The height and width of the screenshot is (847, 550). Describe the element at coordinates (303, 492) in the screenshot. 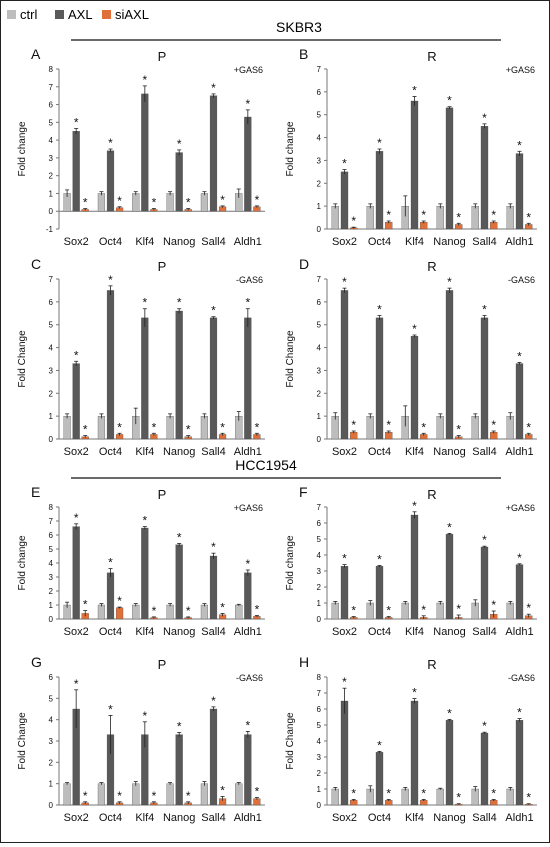

I see `panel-letter: F` at that location.